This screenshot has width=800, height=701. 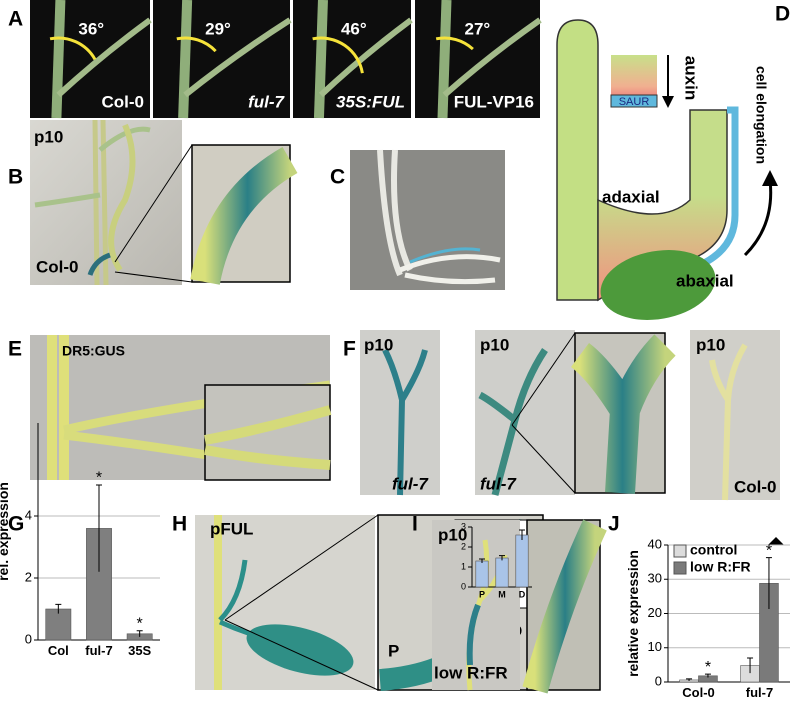 I want to click on x-tick-label: ful-7, so click(x=759, y=692).